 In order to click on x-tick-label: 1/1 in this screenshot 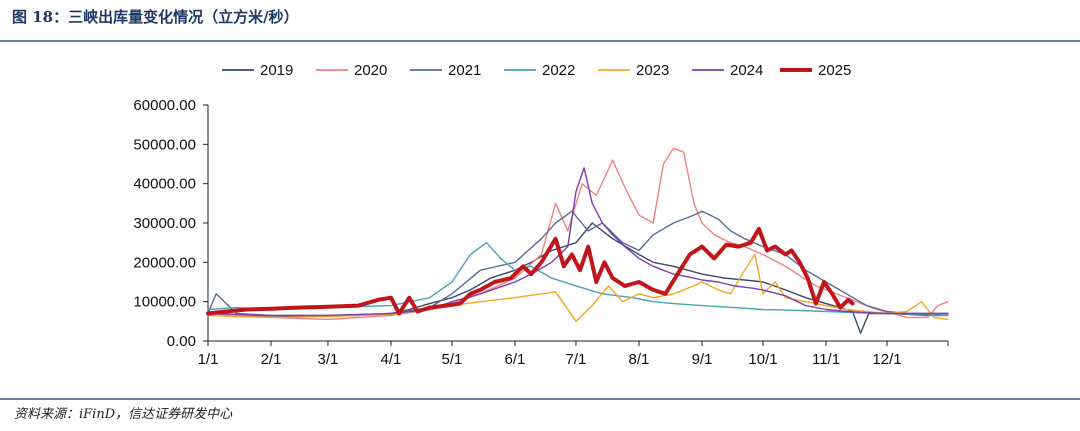, I will do `click(208, 359)`.